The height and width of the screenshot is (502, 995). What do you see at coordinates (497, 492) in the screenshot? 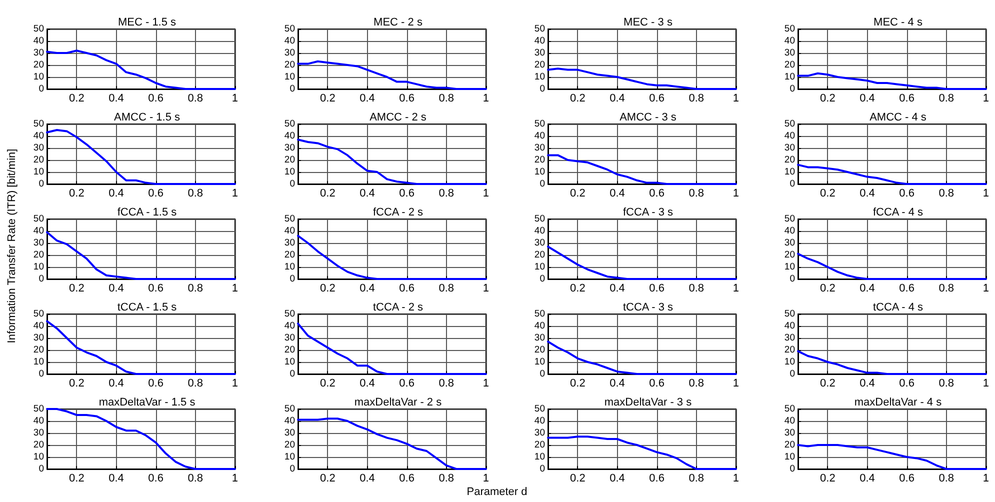
I see `x-axis-title: Parameter d` at bounding box center [497, 492].